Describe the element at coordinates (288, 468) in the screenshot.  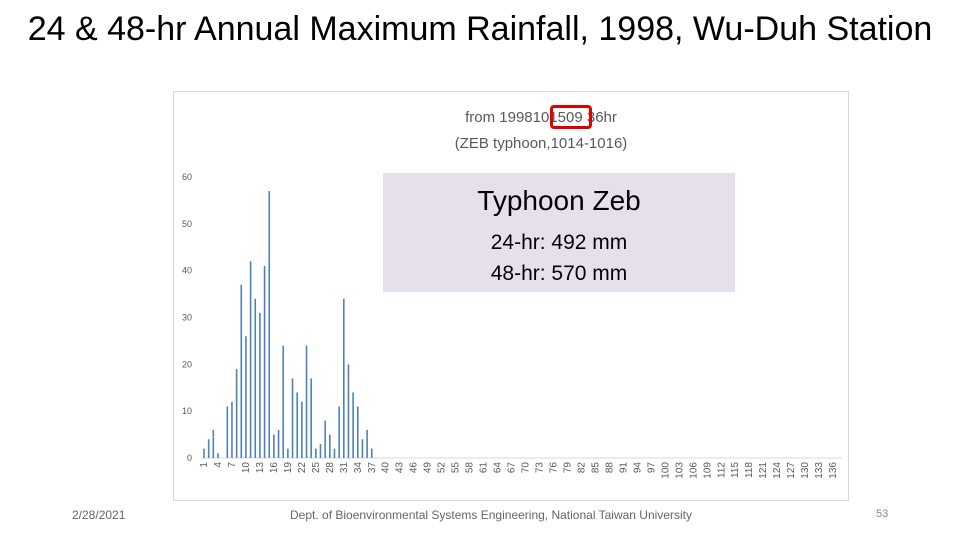
I see `x-tick-label: 19` at that location.